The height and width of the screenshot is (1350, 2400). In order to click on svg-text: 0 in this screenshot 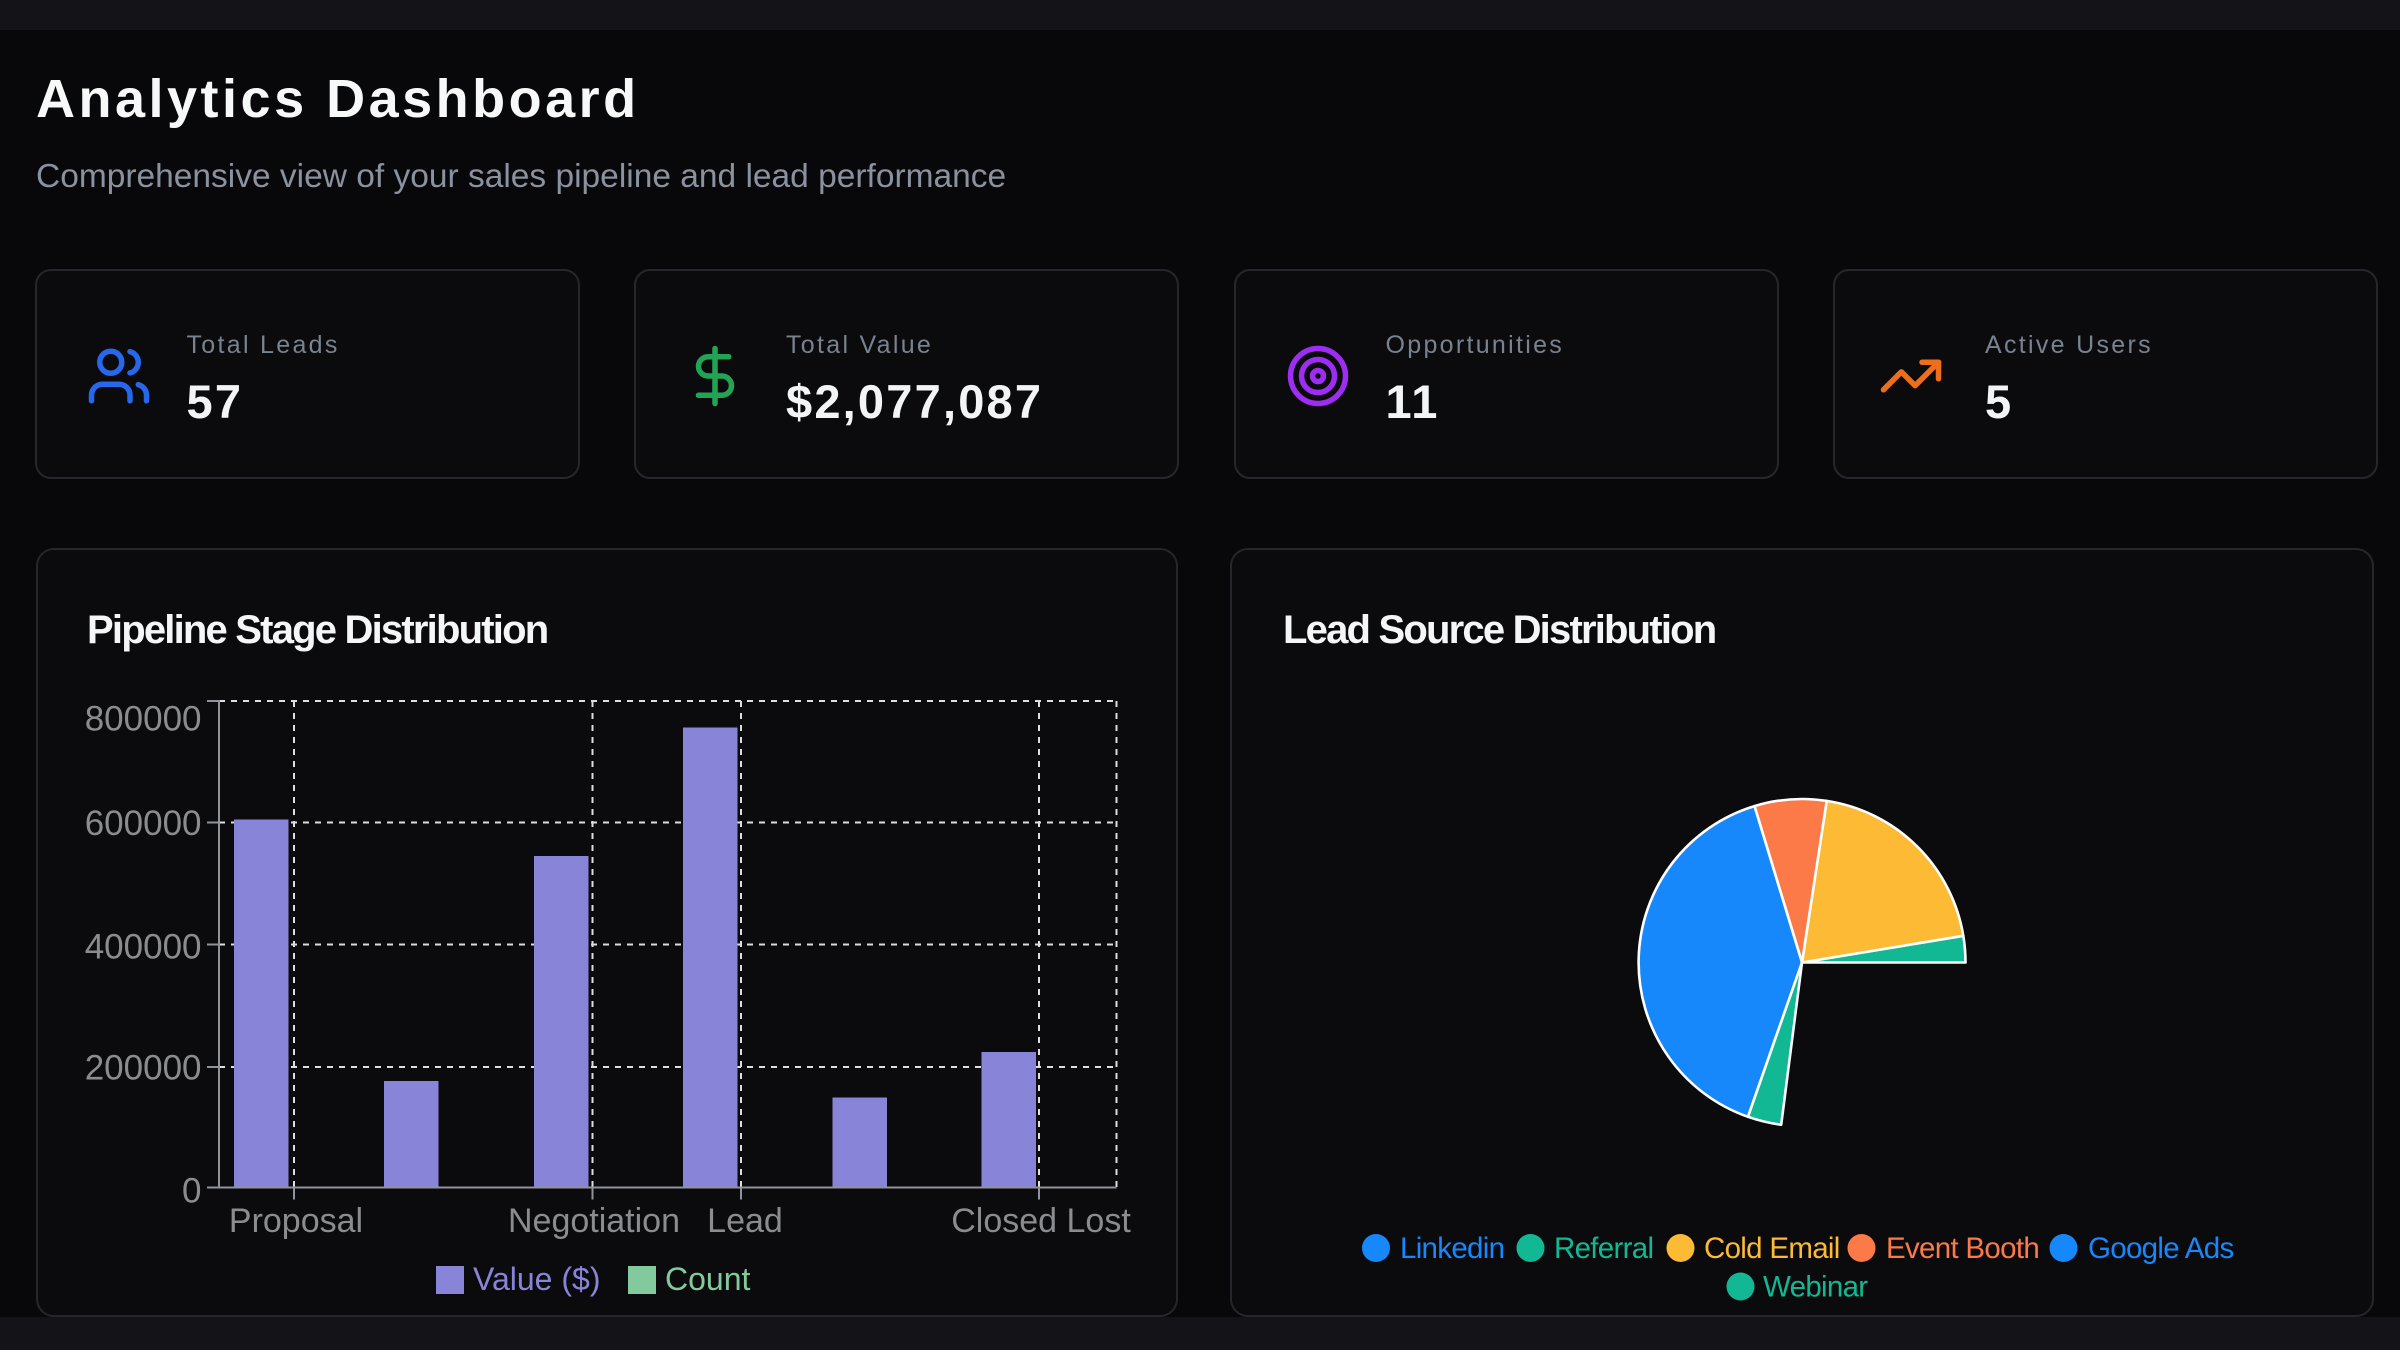, I will do `click(191, 1191)`.